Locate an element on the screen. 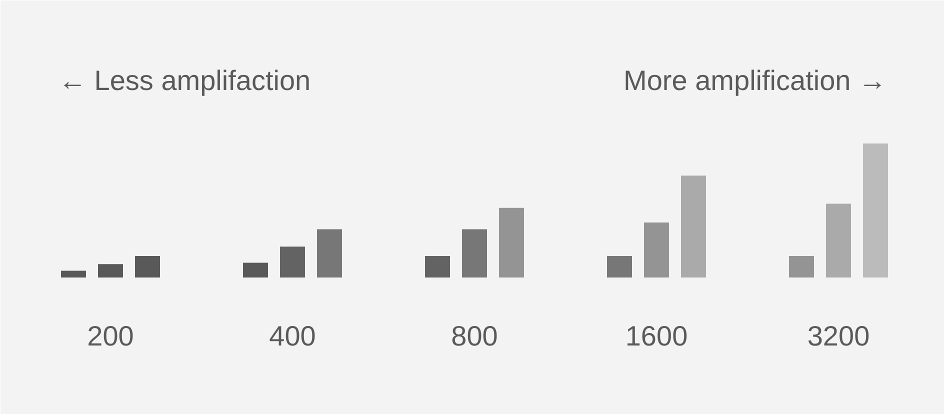 This screenshot has height=414, width=944. x-tick-label: 800 is located at coordinates (474, 336).